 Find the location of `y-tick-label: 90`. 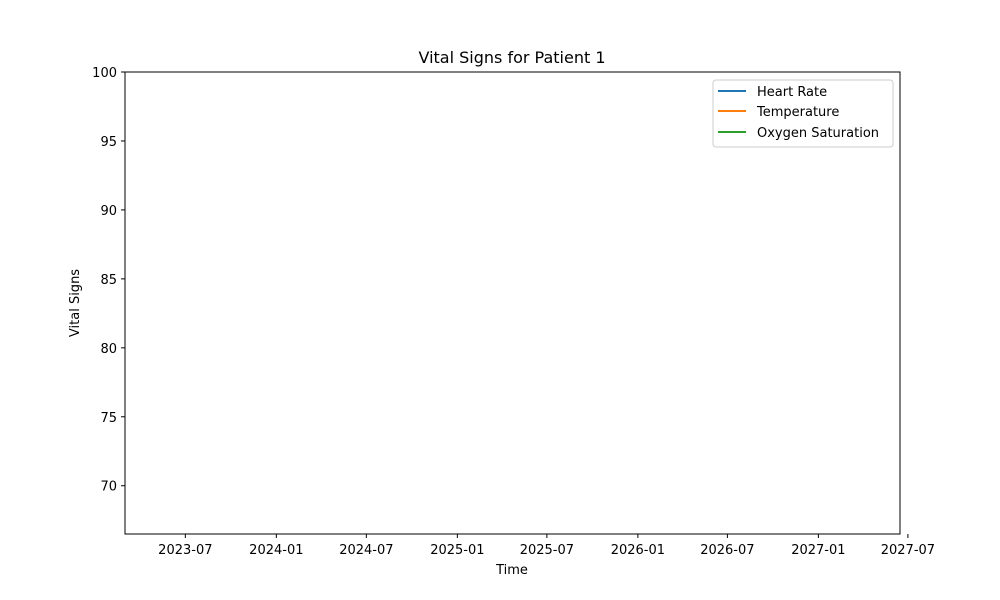

y-tick-label: 90 is located at coordinates (108, 211).